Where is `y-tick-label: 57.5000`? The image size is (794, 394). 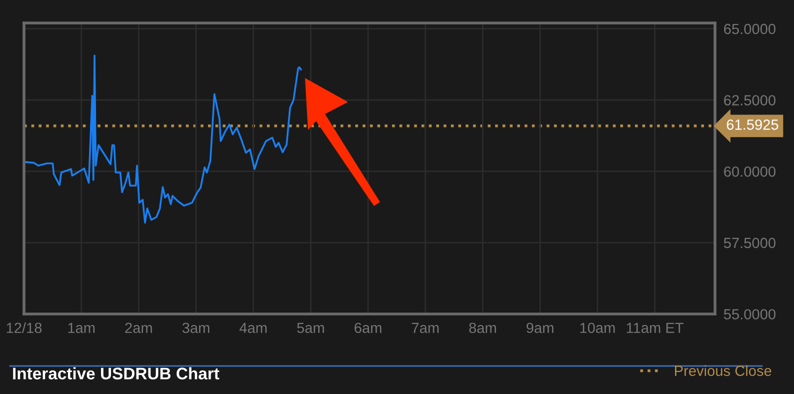
y-tick-label: 57.5000 is located at coordinates (750, 243).